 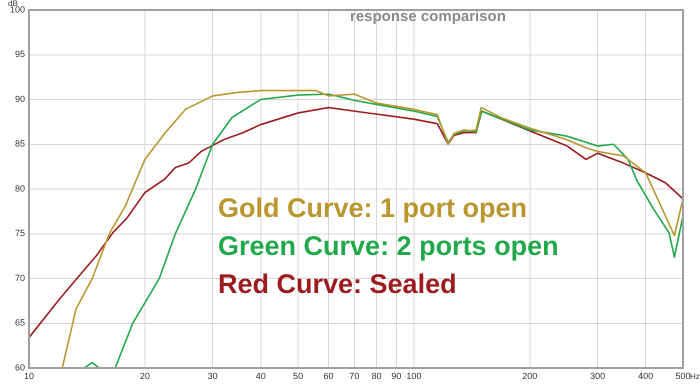 I want to click on x-tick-label: 90, so click(x=396, y=375).